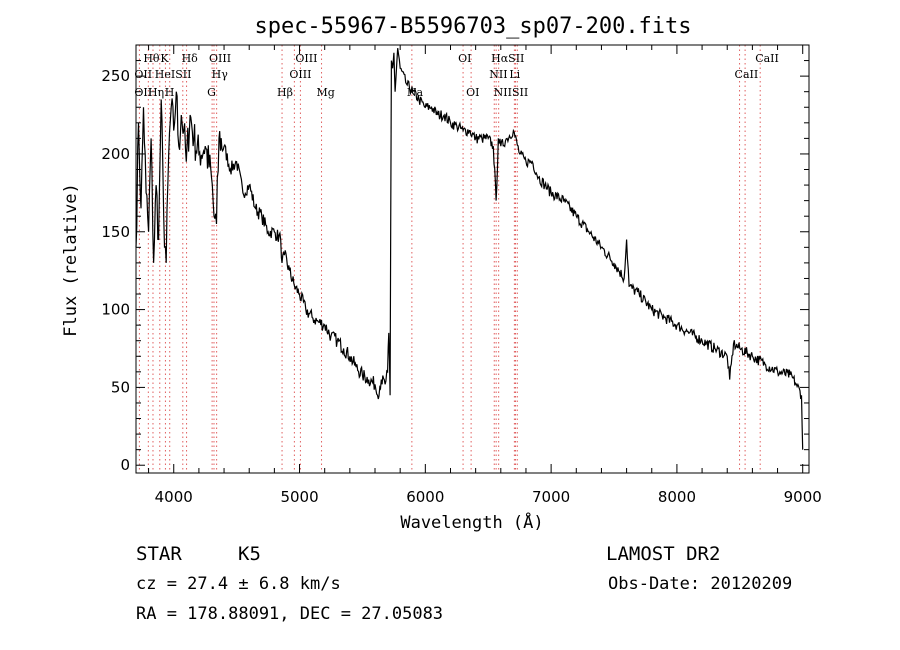  I want to click on line-label-11: OIII, so click(300, 74).